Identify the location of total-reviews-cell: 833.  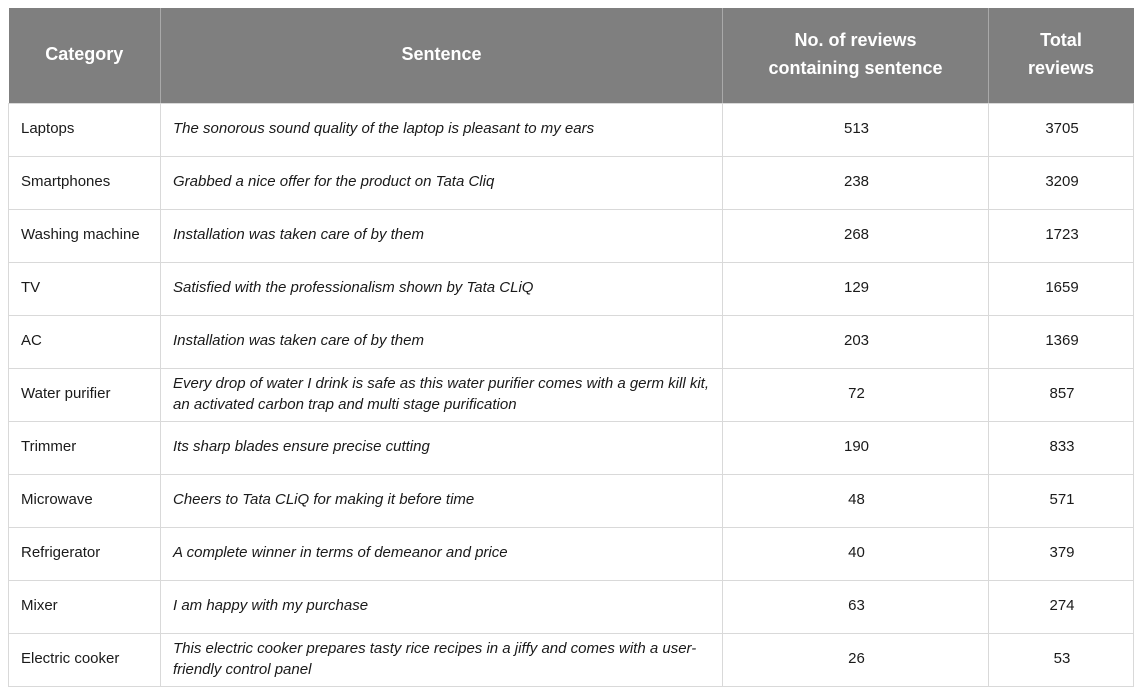
(1061, 447).